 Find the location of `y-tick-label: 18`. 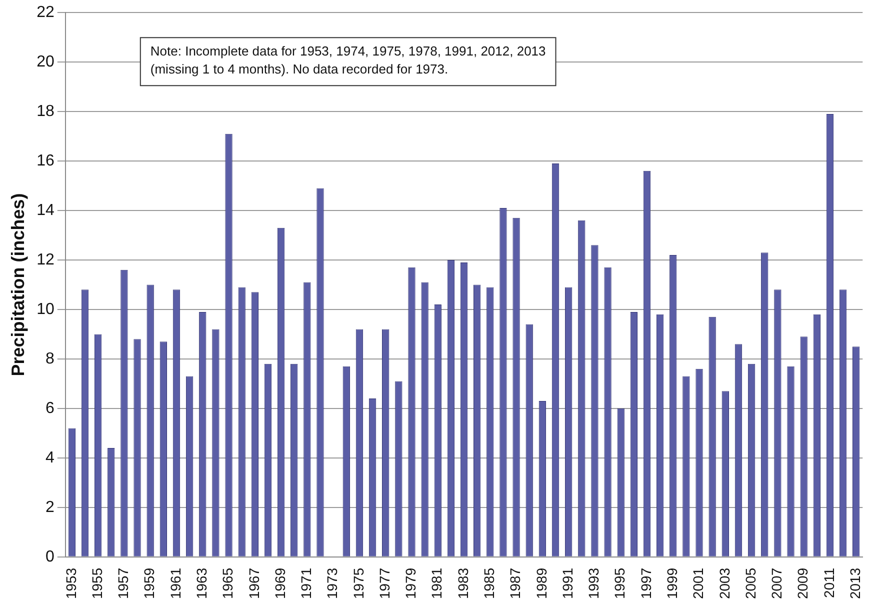

y-tick-label: 18 is located at coordinates (45, 111).